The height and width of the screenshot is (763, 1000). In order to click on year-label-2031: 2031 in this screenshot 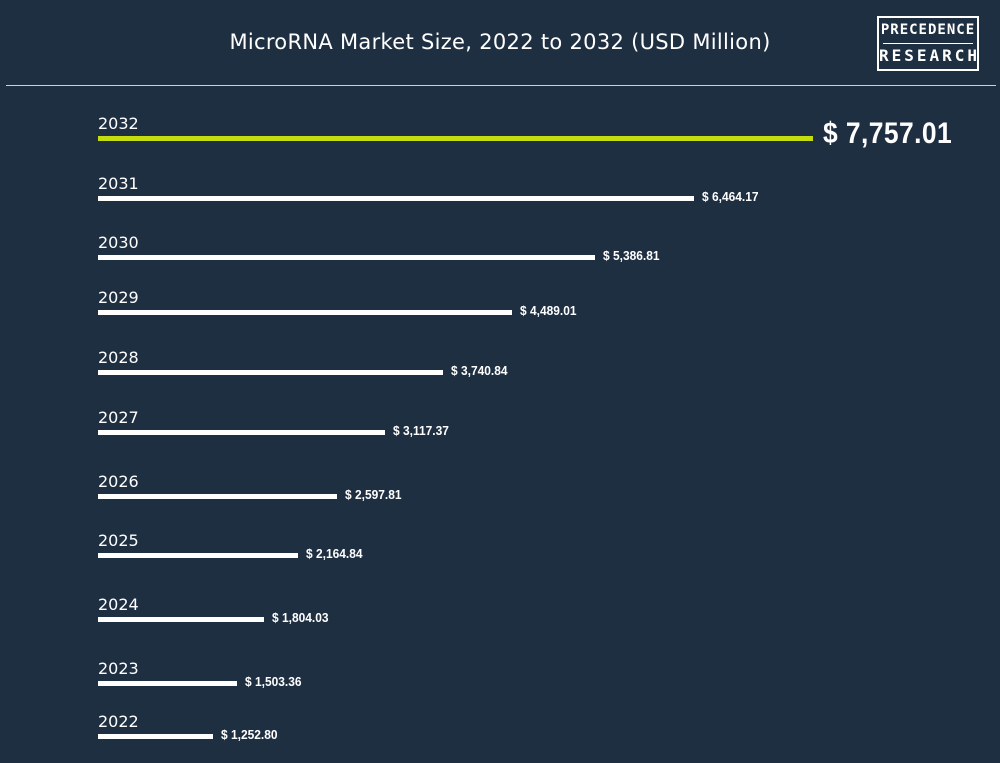, I will do `click(118, 183)`.